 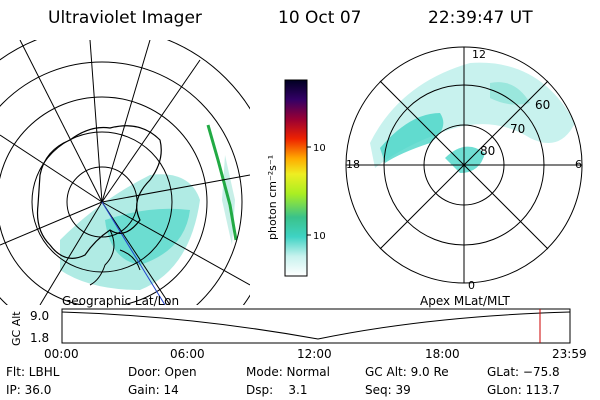 What do you see at coordinates (523, 390) in the screenshot?
I see `glon-info: GLon: 113.7` at bounding box center [523, 390].